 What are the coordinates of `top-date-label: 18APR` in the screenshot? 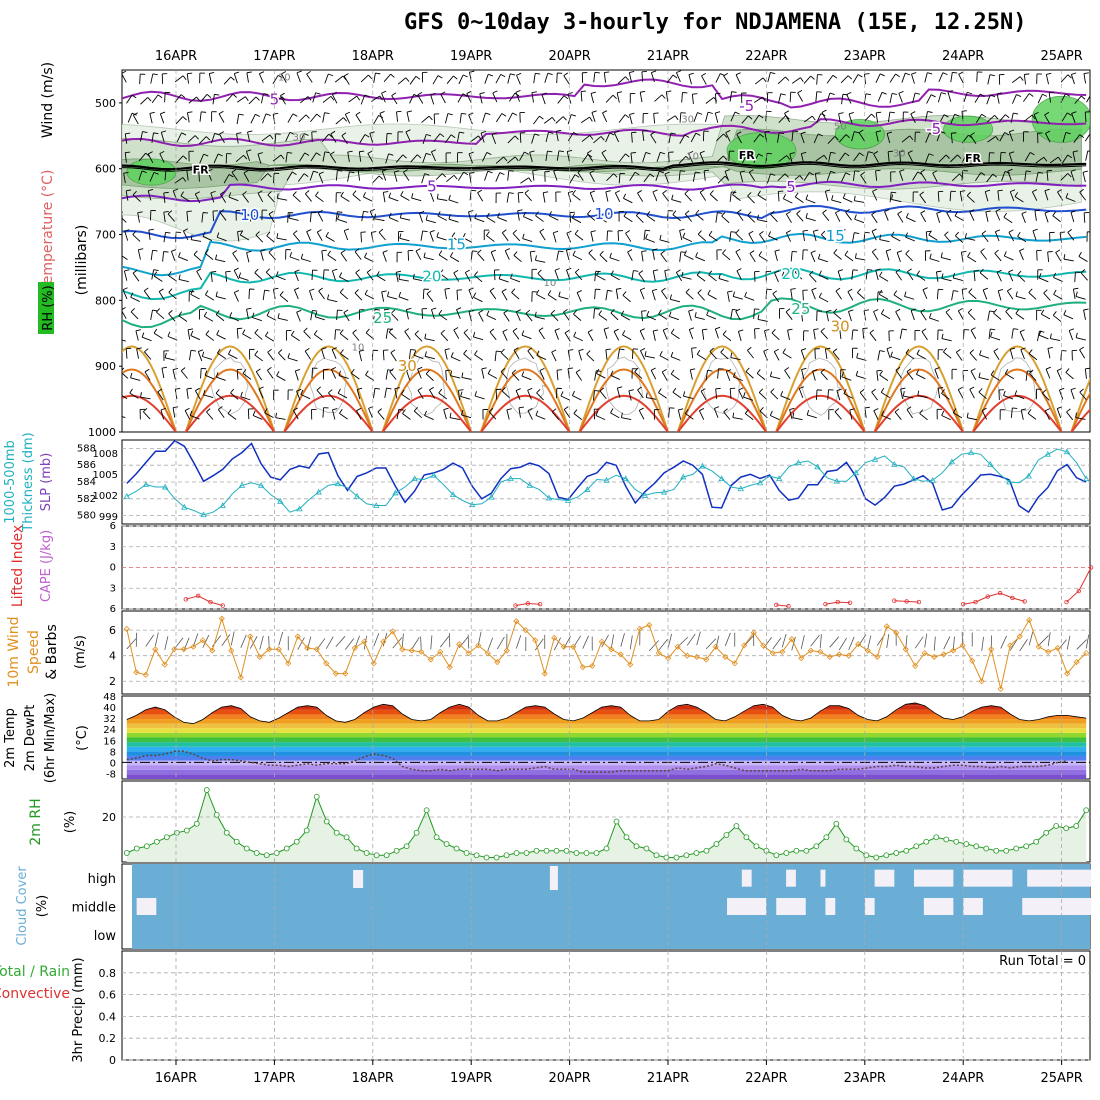 It's located at (373, 56).